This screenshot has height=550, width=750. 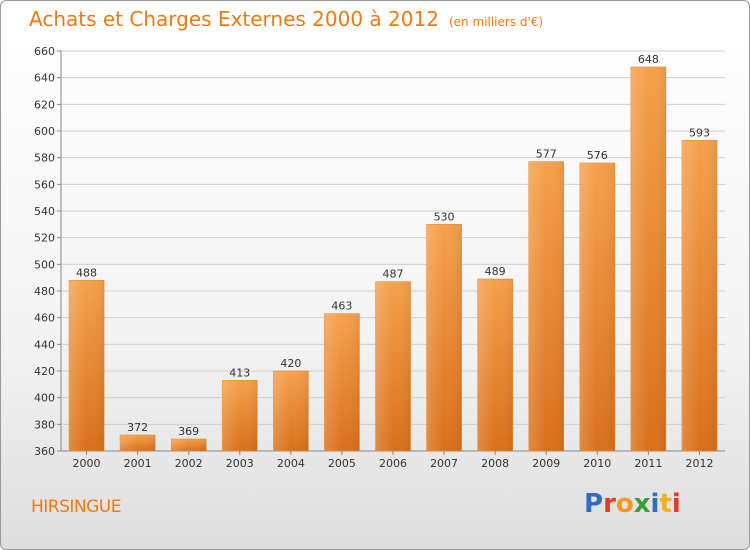 I want to click on data-label: 648, so click(x=648, y=59).